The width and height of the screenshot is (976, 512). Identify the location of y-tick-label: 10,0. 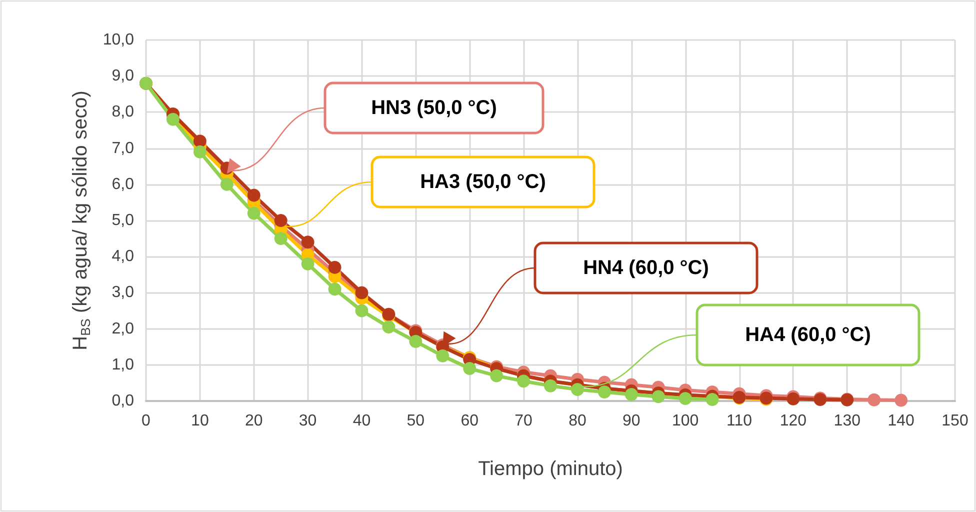
(118, 40).